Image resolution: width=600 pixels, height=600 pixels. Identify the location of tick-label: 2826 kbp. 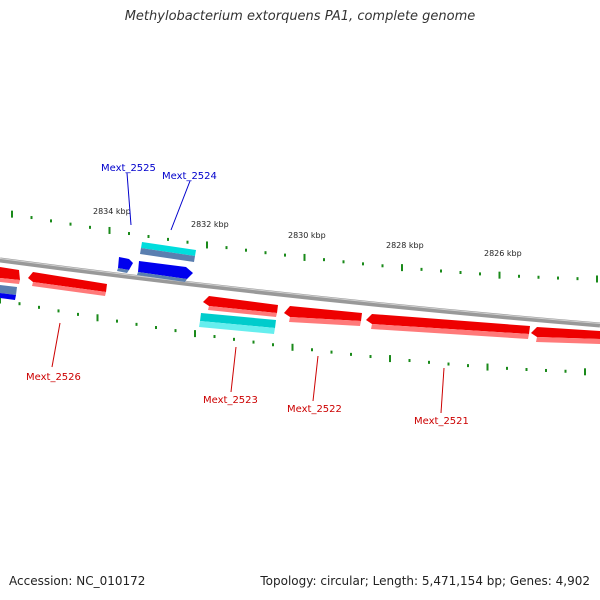
(503, 253).